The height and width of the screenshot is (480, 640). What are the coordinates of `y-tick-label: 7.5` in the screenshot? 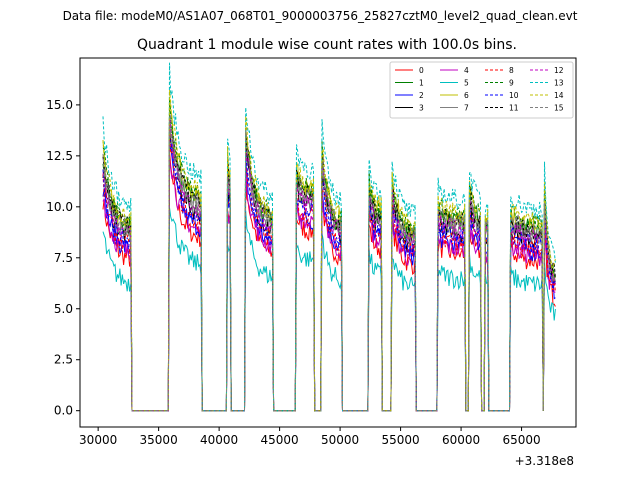 It's located at (63, 258).